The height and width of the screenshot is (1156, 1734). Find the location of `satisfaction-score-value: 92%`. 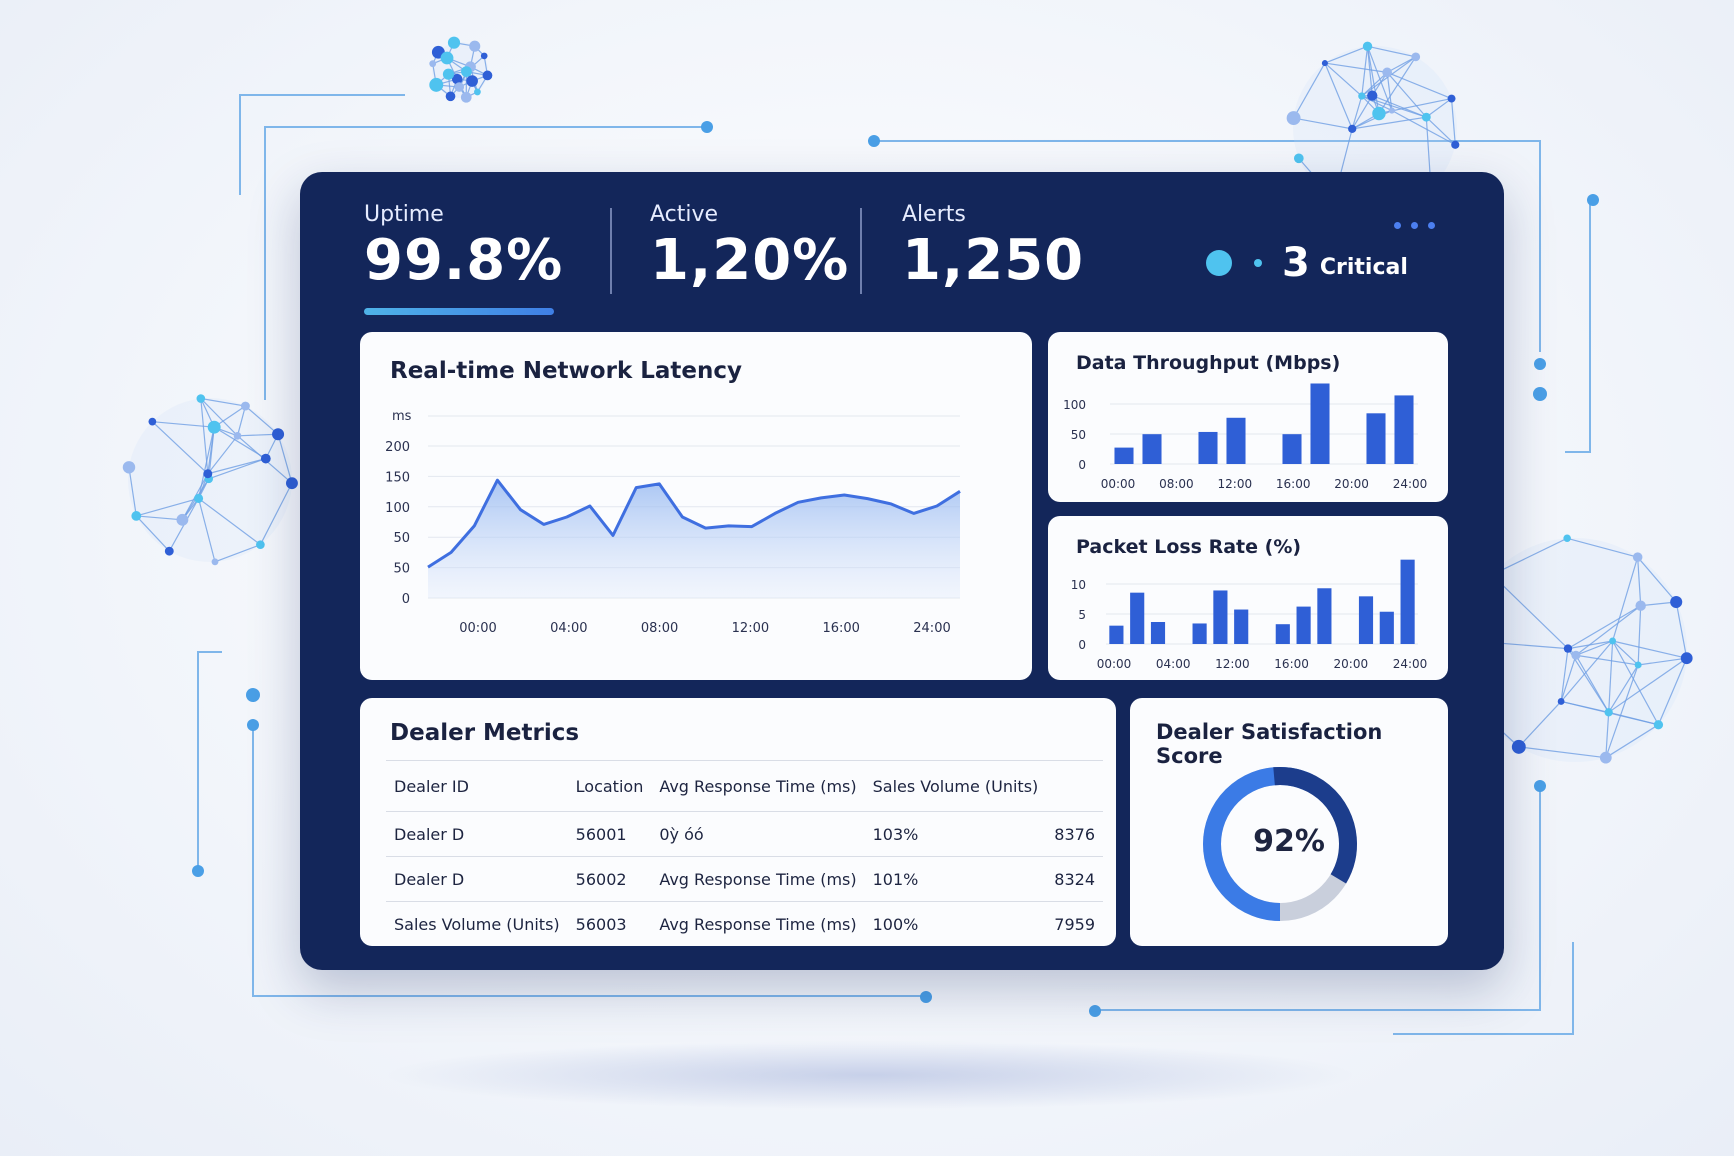

satisfaction-score-value: 92% is located at coordinates (1289, 841).